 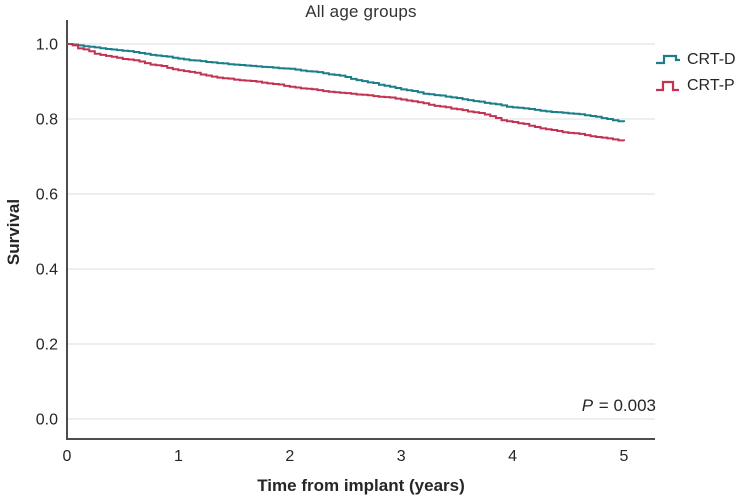 I want to click on y-tick-label-0.6: 0.6, so click(x=47, y=195).